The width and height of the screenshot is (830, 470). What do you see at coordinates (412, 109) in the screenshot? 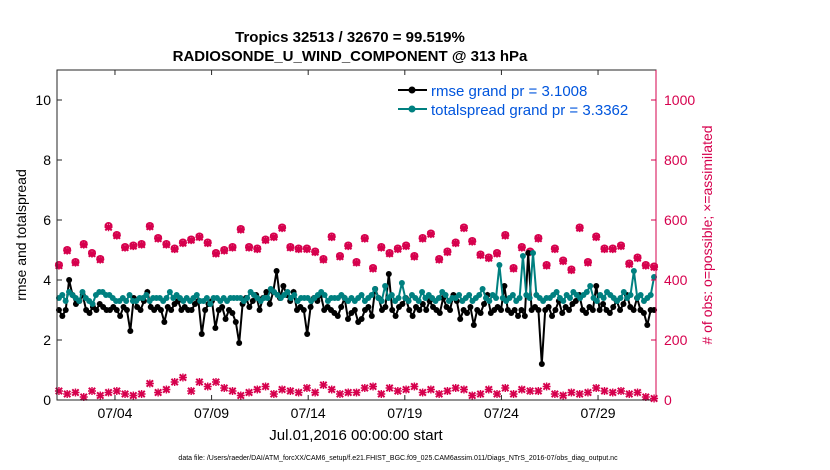
I see `legend-spread-marker` at bounding box center [412, 109].